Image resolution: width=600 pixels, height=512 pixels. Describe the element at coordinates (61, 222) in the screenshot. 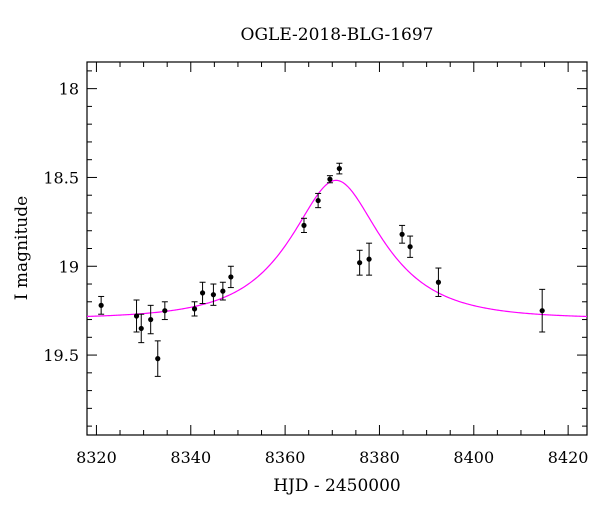

I see `y-axis-tick-labels: 18 18.5 19 19.5` at that location.